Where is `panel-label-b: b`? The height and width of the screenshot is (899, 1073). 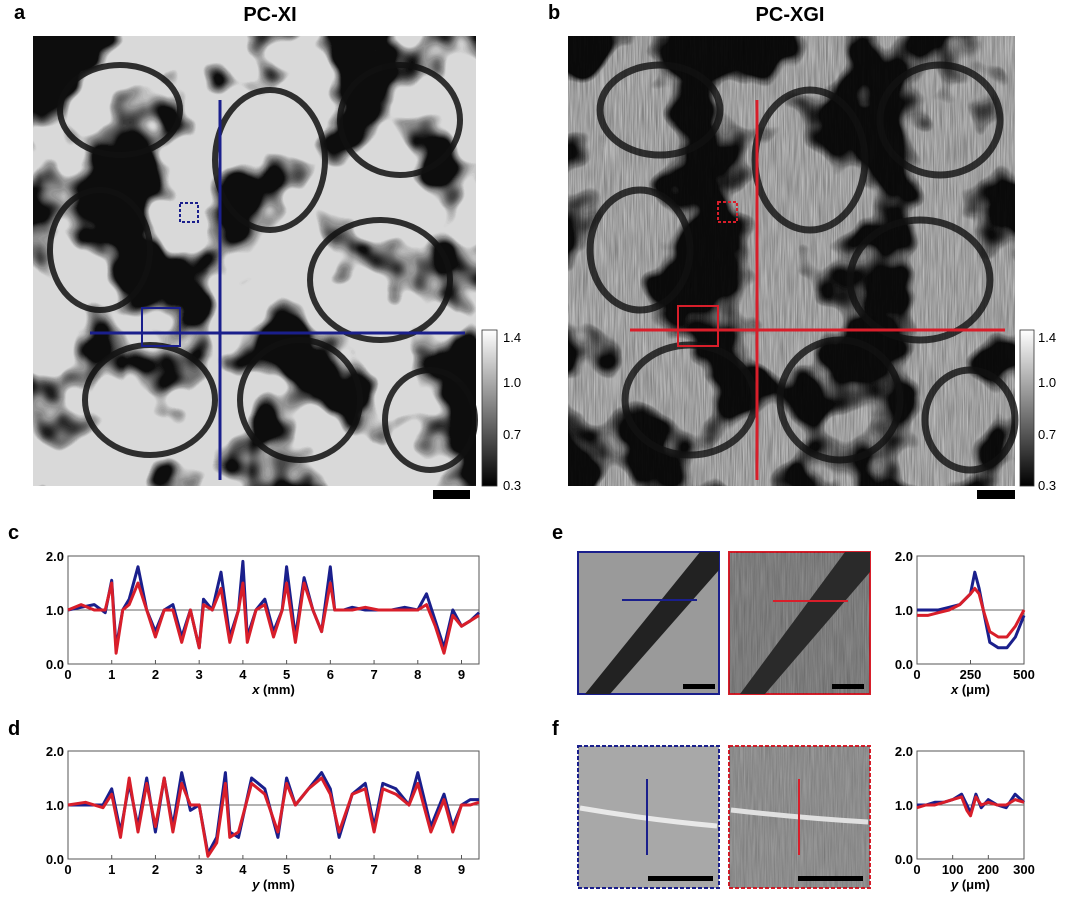
panel-label-b: b is located at coordinates (554, 13).